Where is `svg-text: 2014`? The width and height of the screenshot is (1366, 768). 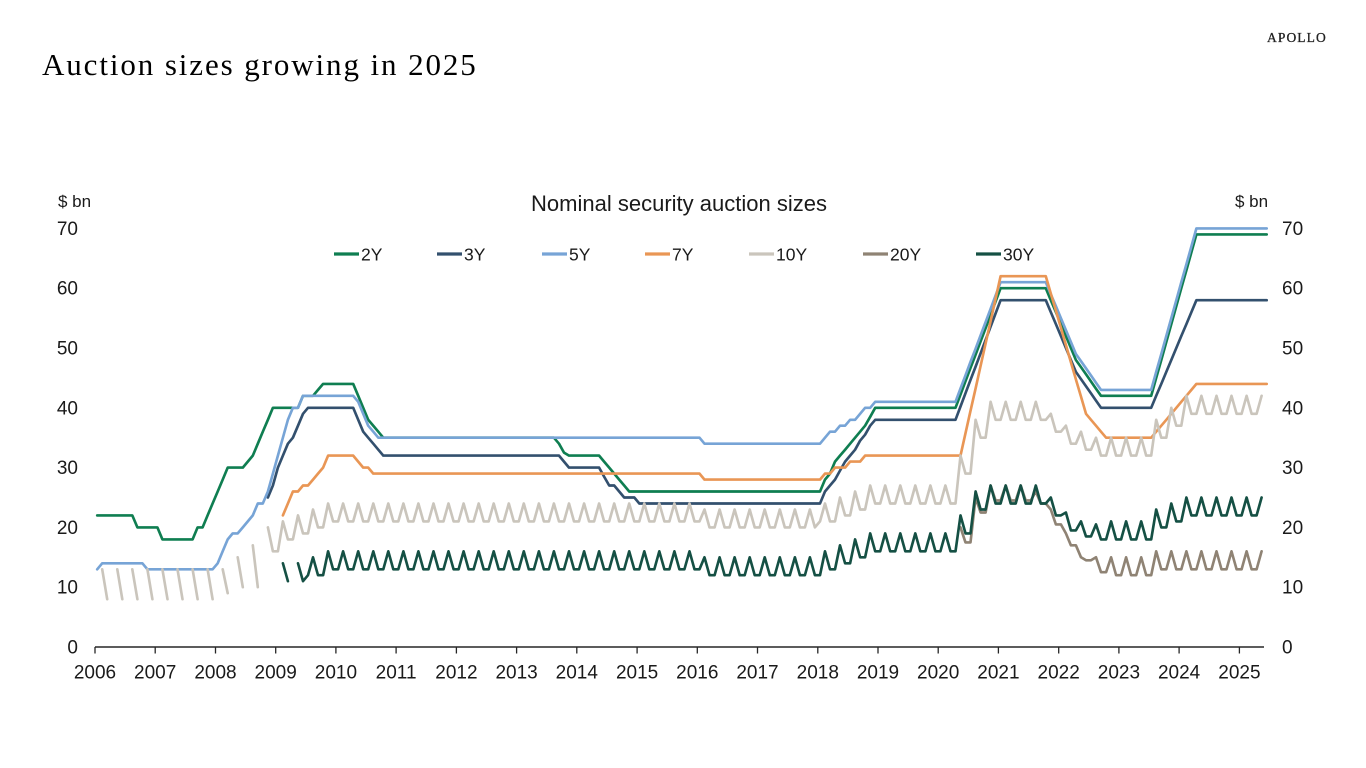
svg-text: 2014 is located at coordinates (577, 673).